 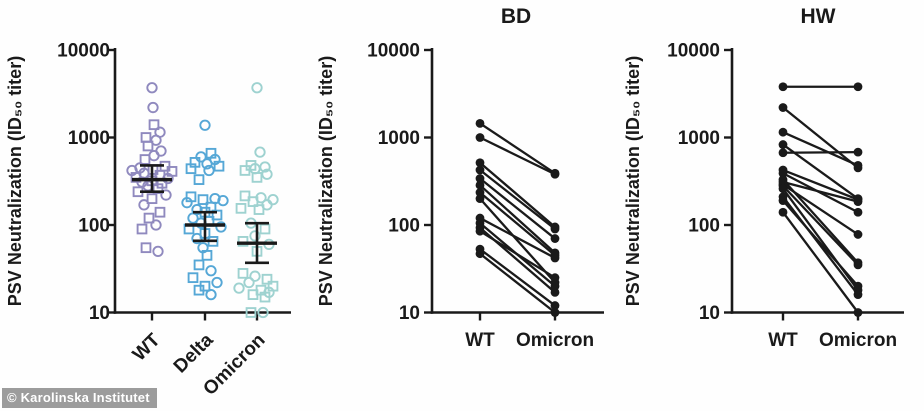 What do you see at coordinates (326, 181) in the screenshot?
I see `y-axis-label-bd: PSV Neutralization (ID₅₀ titer)` at bounding box center [326, 181].